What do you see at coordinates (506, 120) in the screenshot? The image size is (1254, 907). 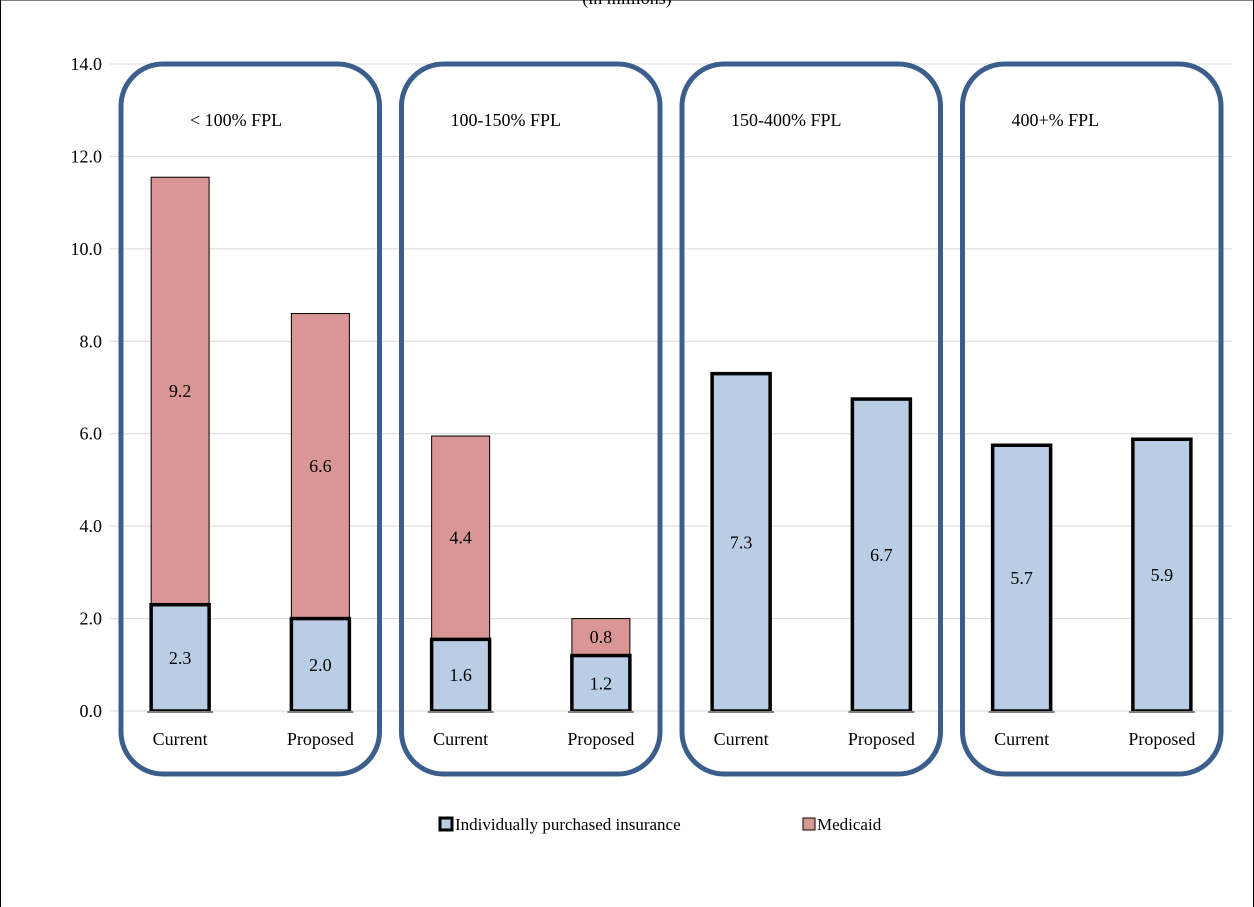 I see `group-label: 100-150% FPL` at bounding box center [506, 120].